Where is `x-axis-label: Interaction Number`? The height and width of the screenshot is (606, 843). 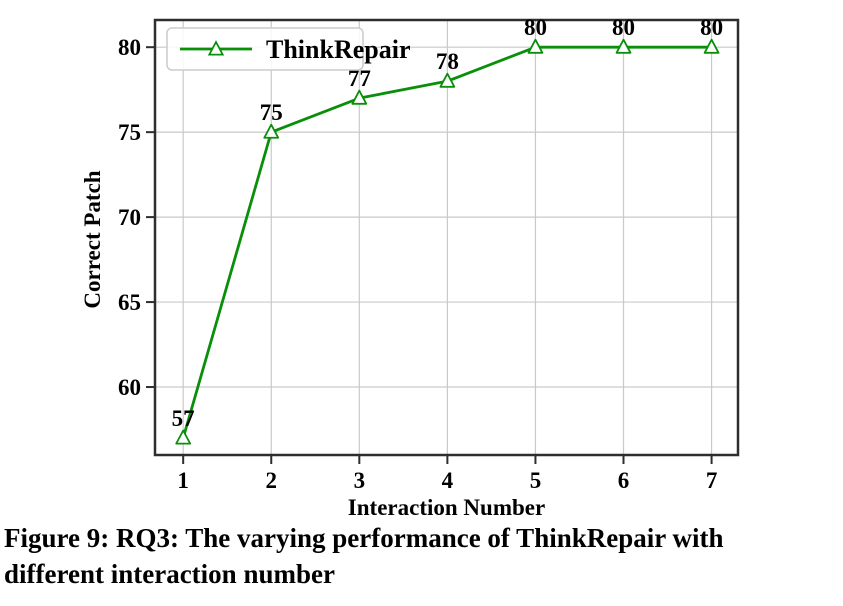 x-axis-label: Interaction Number is located at coordinates (446, 506).